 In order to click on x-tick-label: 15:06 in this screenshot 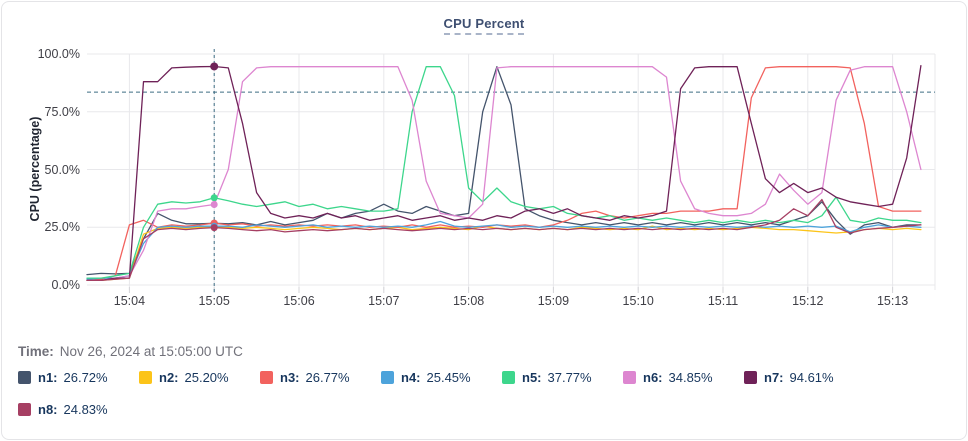, I will do `click(299, 301)`.